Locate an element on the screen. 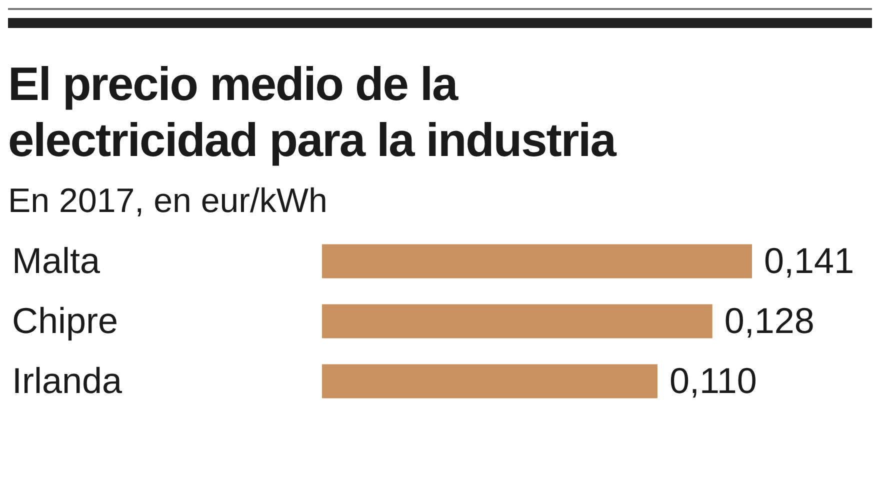 The height and width of the screenshot is (495, 880). data-label: 0,110 is located at coordinates (713, 381).